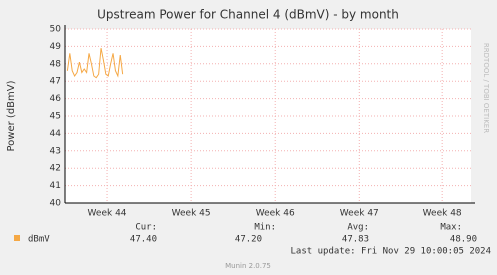 The width and height of the screenshot is (497, 275). What do you see at coordinates (358, 228) in the screenshot?
I see `legend-header: Avg:` at bounding box center [358, 228].